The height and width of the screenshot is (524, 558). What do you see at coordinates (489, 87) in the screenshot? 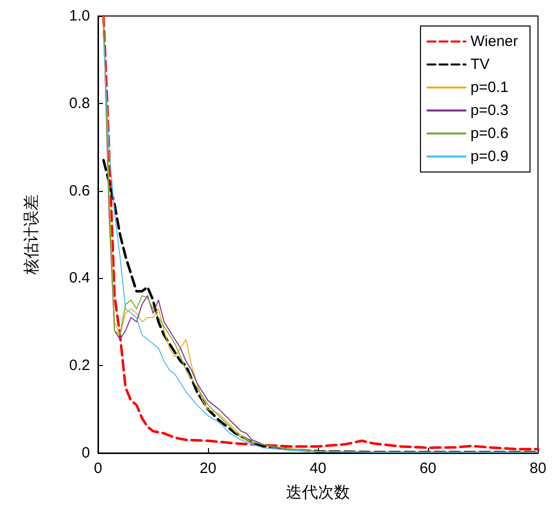
I see `legend-label: p=0.1` at bounding box center [489, 87].